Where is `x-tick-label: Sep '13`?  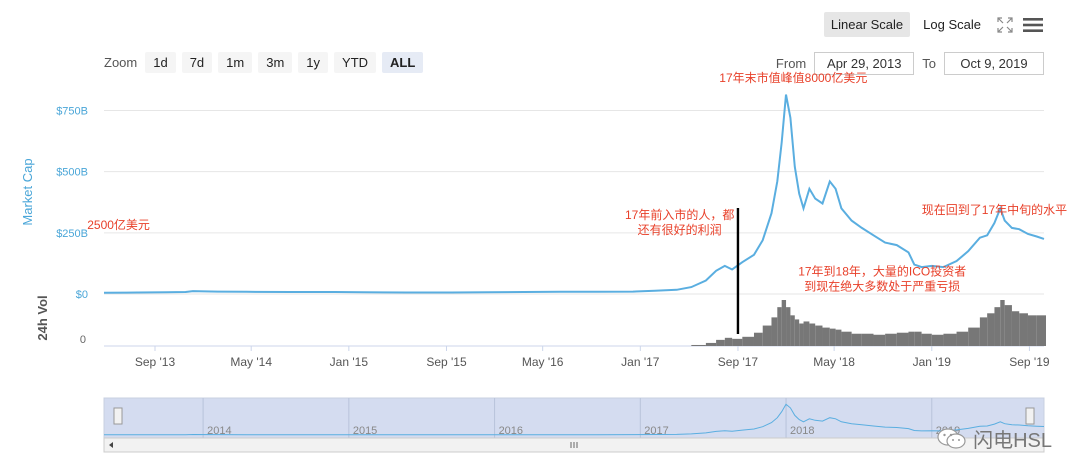
x-tick-label: Sep '13 is located at coordinates (155, 362).